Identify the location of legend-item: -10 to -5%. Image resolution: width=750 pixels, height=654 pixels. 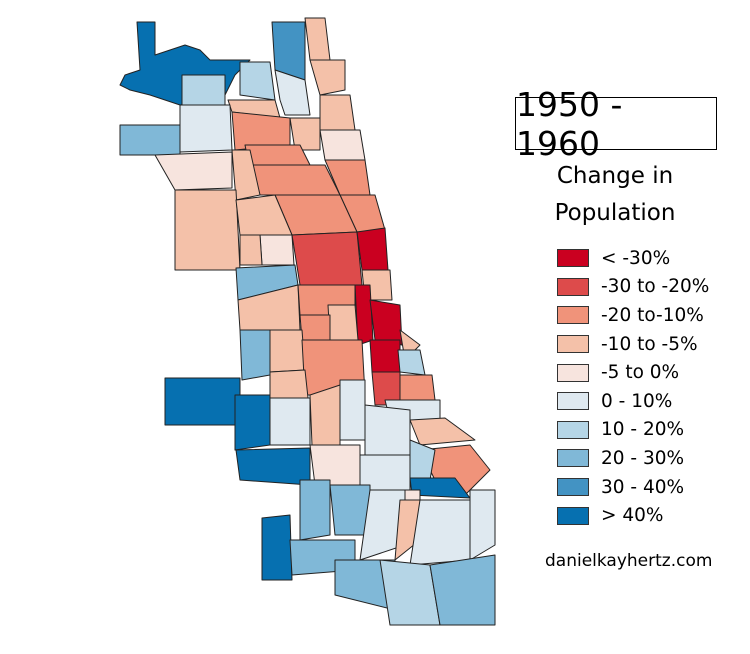
(633, 344).